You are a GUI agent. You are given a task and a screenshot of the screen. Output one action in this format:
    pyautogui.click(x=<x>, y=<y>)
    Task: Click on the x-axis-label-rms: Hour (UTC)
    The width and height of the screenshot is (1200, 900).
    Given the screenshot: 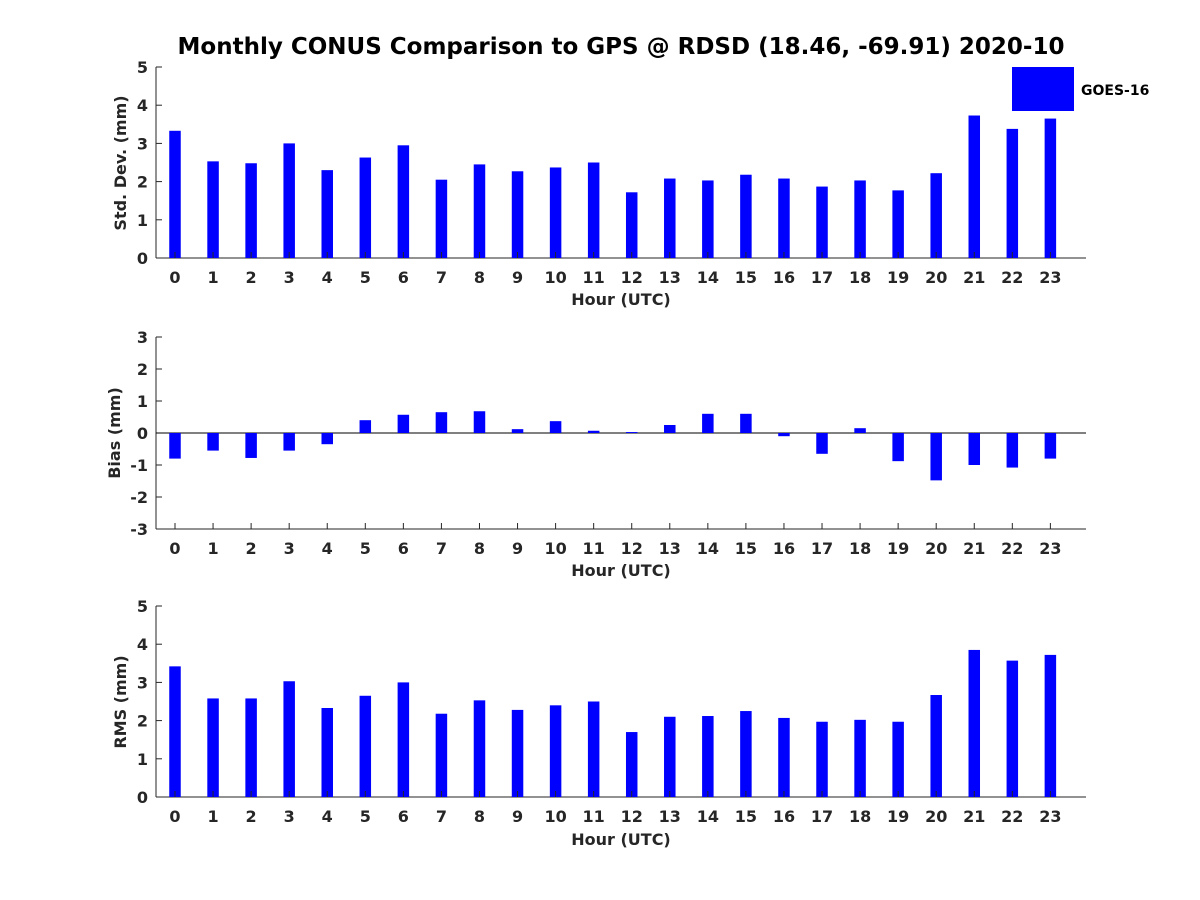 What is the action you would take?
    pyautogui.click(x=621, y=839)
    